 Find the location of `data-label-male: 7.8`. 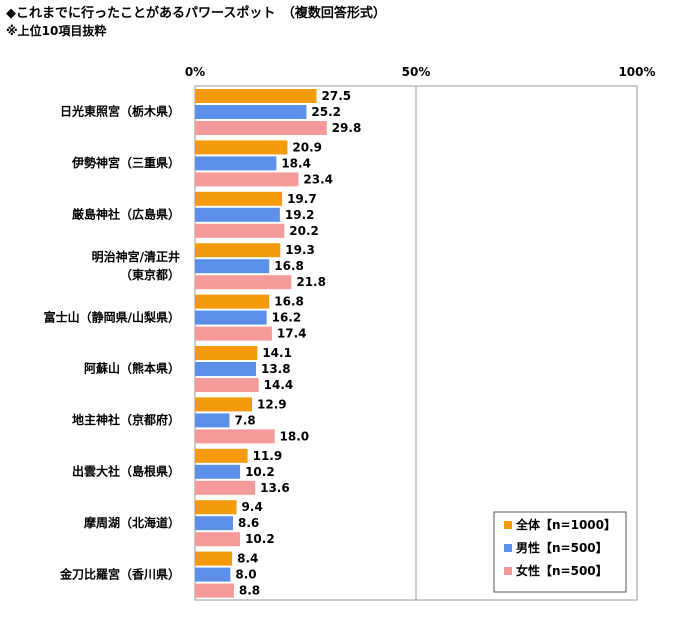

data-label-male: 7.8 is located at coordinates (244, 420).